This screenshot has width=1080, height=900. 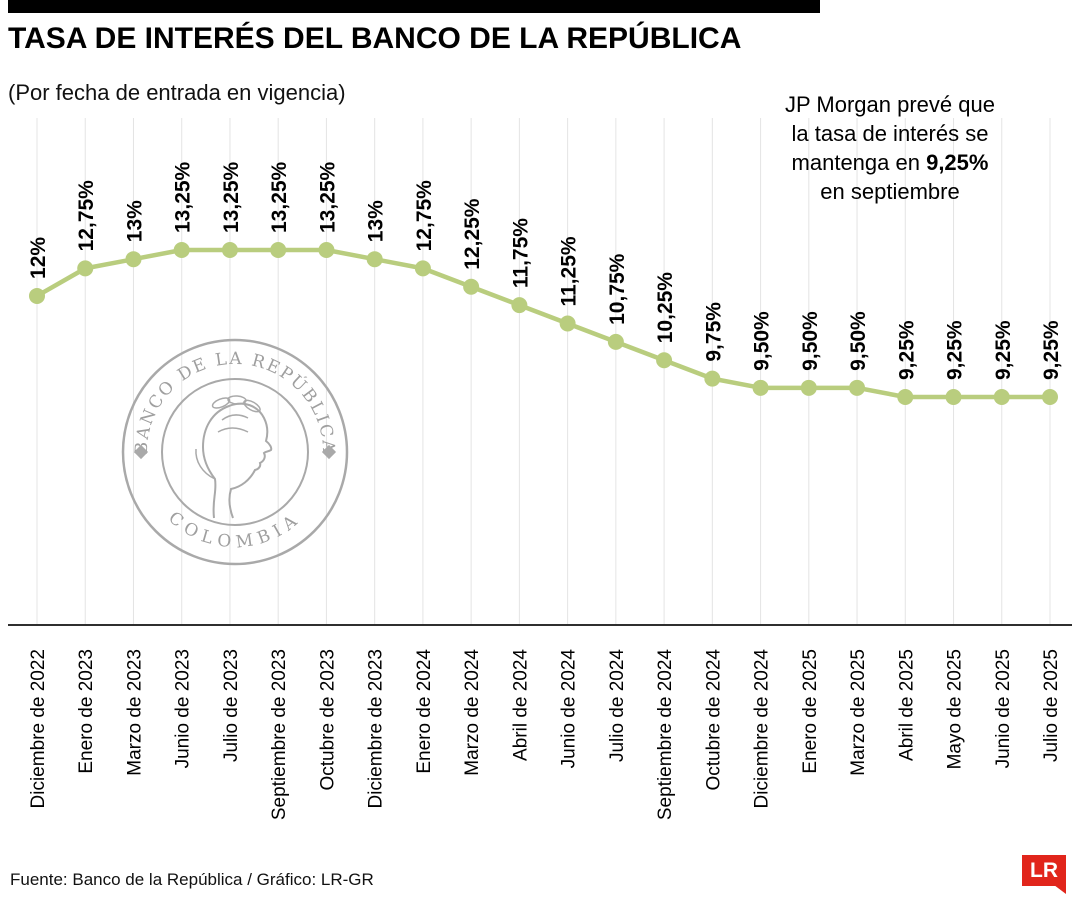 What do you see at coordinates (890, 133) in the screenshot?
I see `annotation-line-2: la tasa de interés se` at bounding box center [890, 133].